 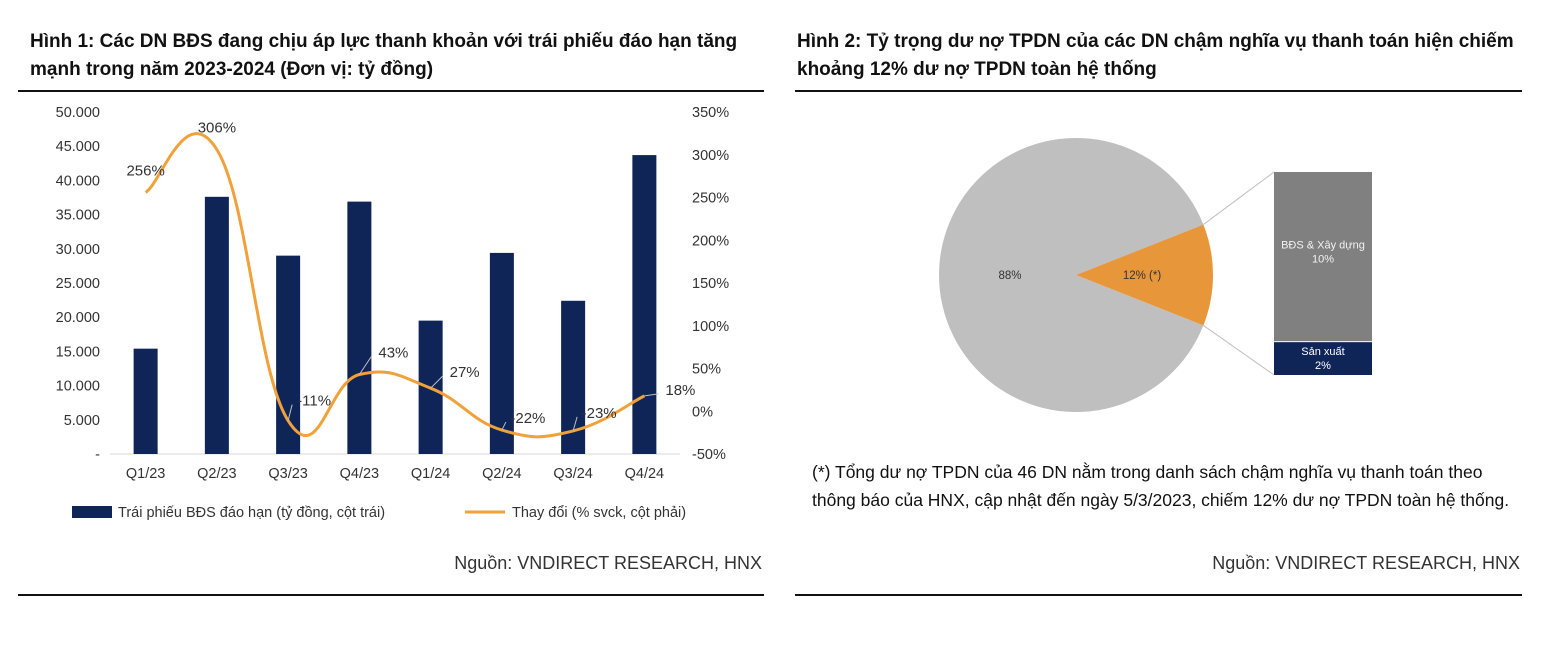 I want to click on y-left-tick-label: 20.000, so click(x=78, y=318).